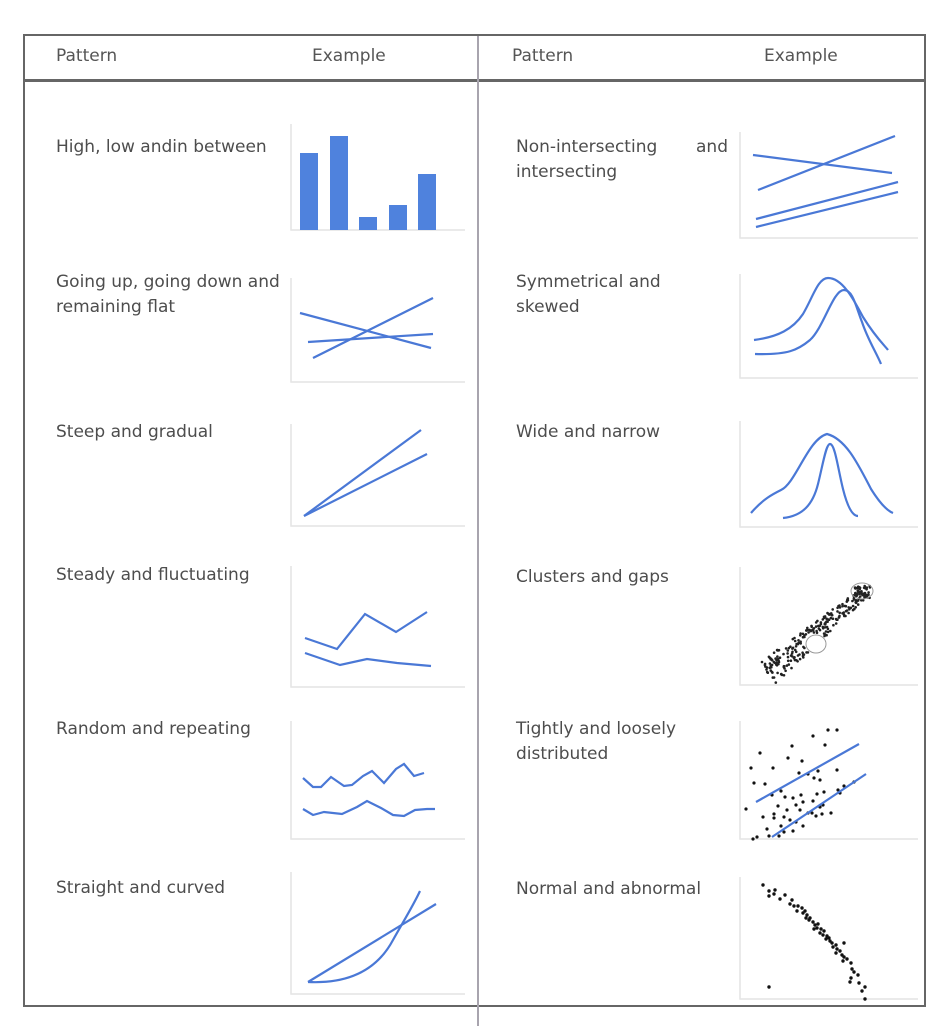 Image resolution: width=943 pixels, height=1026 pixels. I want to click on pattern-label: Going up, going down and remaining flat, so click(168, 294).